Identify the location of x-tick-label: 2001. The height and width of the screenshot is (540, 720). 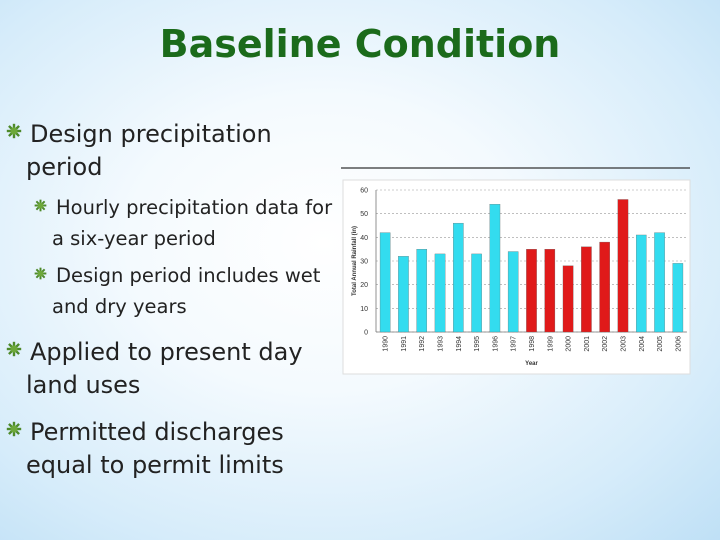
(587, 344).